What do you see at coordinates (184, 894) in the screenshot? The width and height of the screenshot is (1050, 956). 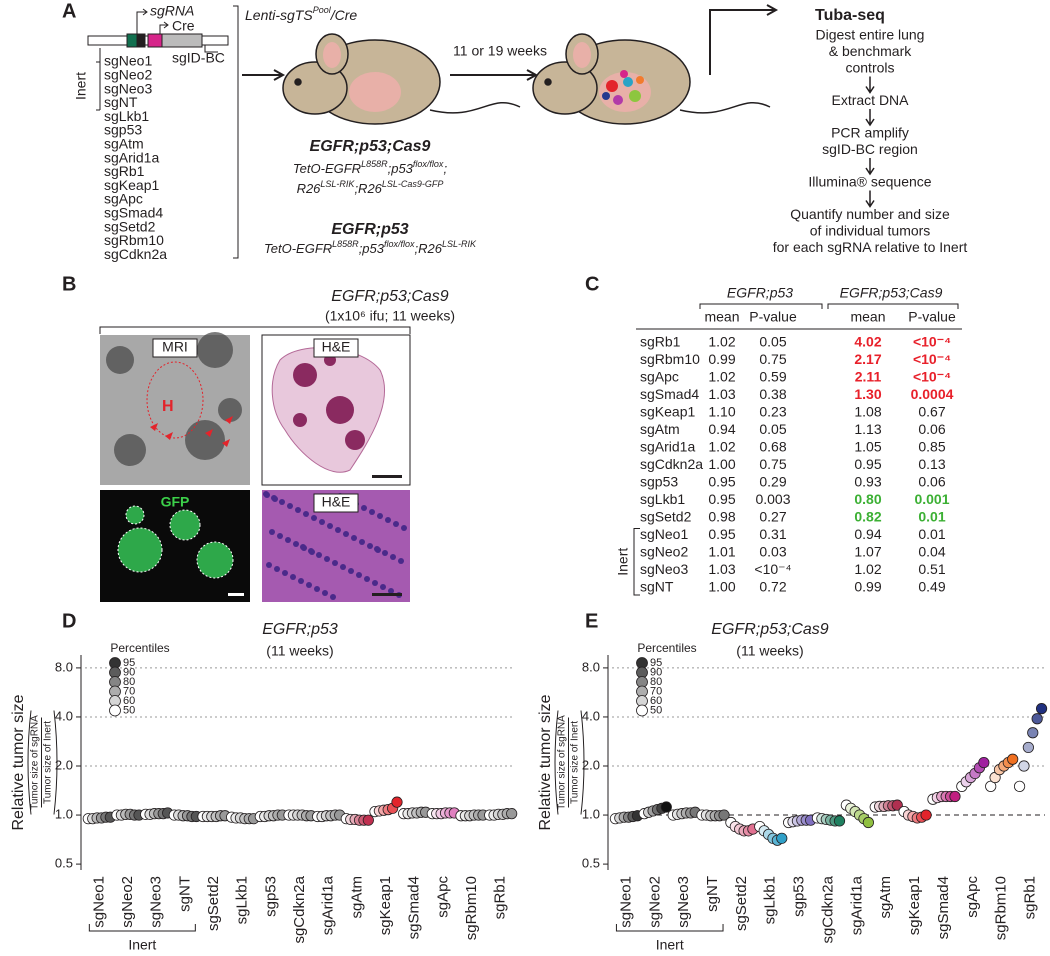 I see `x-tick-label: sgNT` at bounding box center [184, 894].